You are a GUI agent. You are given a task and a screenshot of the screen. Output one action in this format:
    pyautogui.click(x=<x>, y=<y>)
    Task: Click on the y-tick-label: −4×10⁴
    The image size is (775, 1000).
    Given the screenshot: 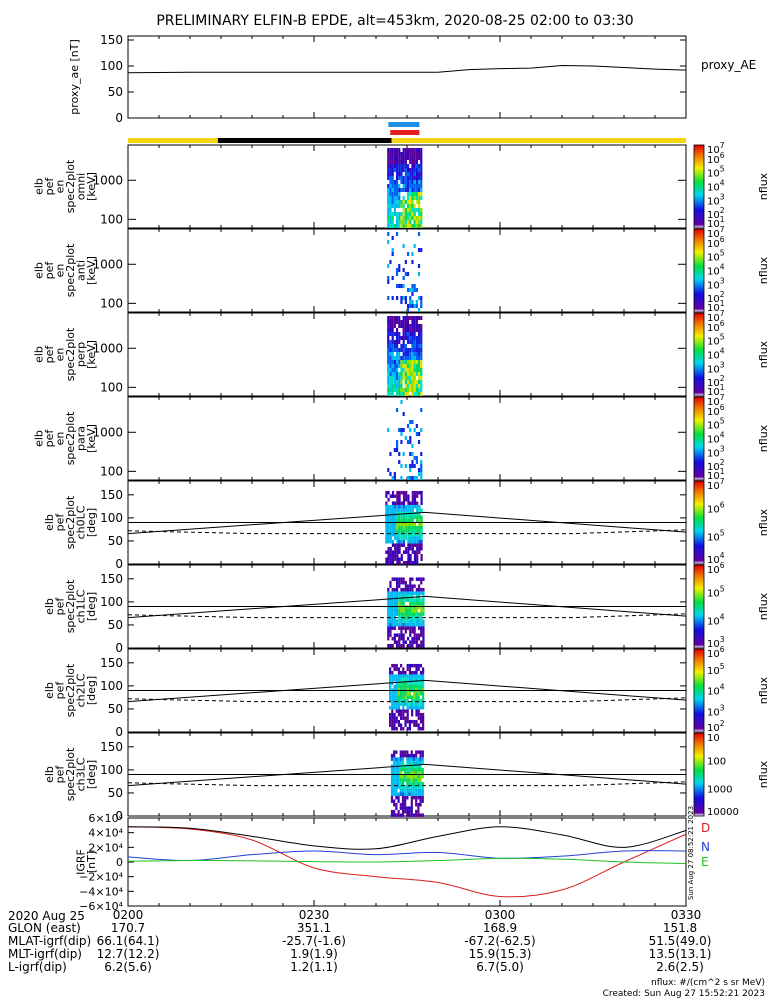 What is the action you would take?
    pyautogui.click(x=101, y=891)
    